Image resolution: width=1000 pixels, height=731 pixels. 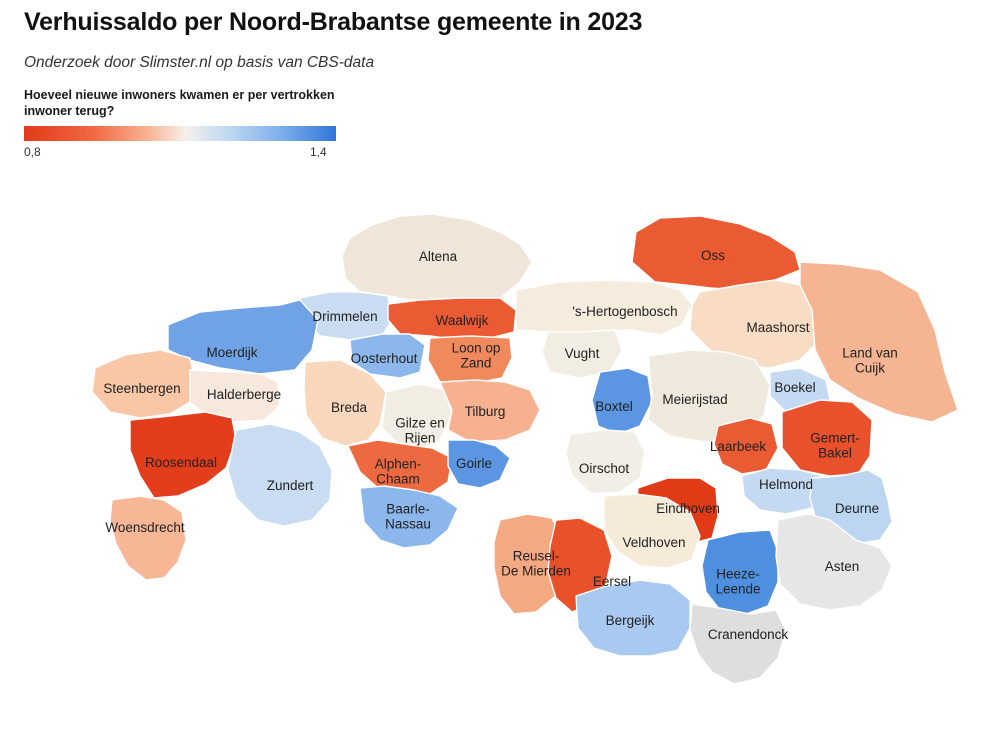 I want to click on municipality-label-halderberge: Halderberge, so click(x=244, y=394).